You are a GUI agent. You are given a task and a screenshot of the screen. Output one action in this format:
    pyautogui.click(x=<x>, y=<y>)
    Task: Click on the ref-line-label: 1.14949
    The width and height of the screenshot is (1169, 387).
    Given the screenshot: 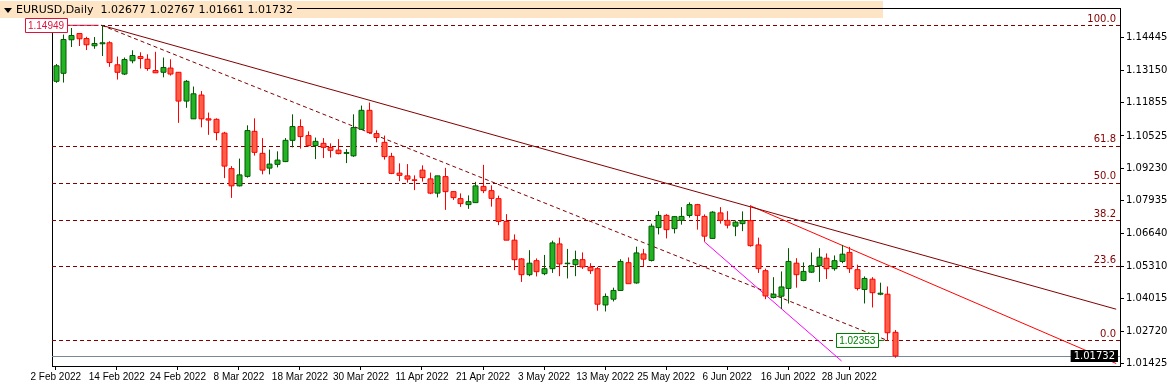 What is the action you would take?
    pyautogui.click(x=46, y=26)
    